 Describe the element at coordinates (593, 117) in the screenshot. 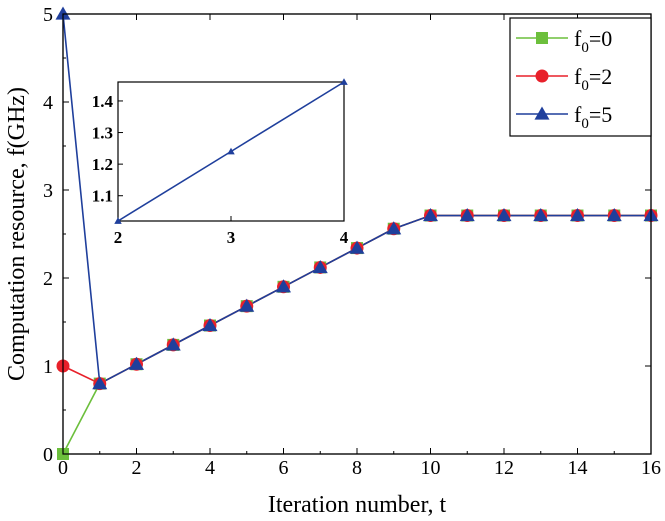

I see `legend-label: f0=5` at that location.